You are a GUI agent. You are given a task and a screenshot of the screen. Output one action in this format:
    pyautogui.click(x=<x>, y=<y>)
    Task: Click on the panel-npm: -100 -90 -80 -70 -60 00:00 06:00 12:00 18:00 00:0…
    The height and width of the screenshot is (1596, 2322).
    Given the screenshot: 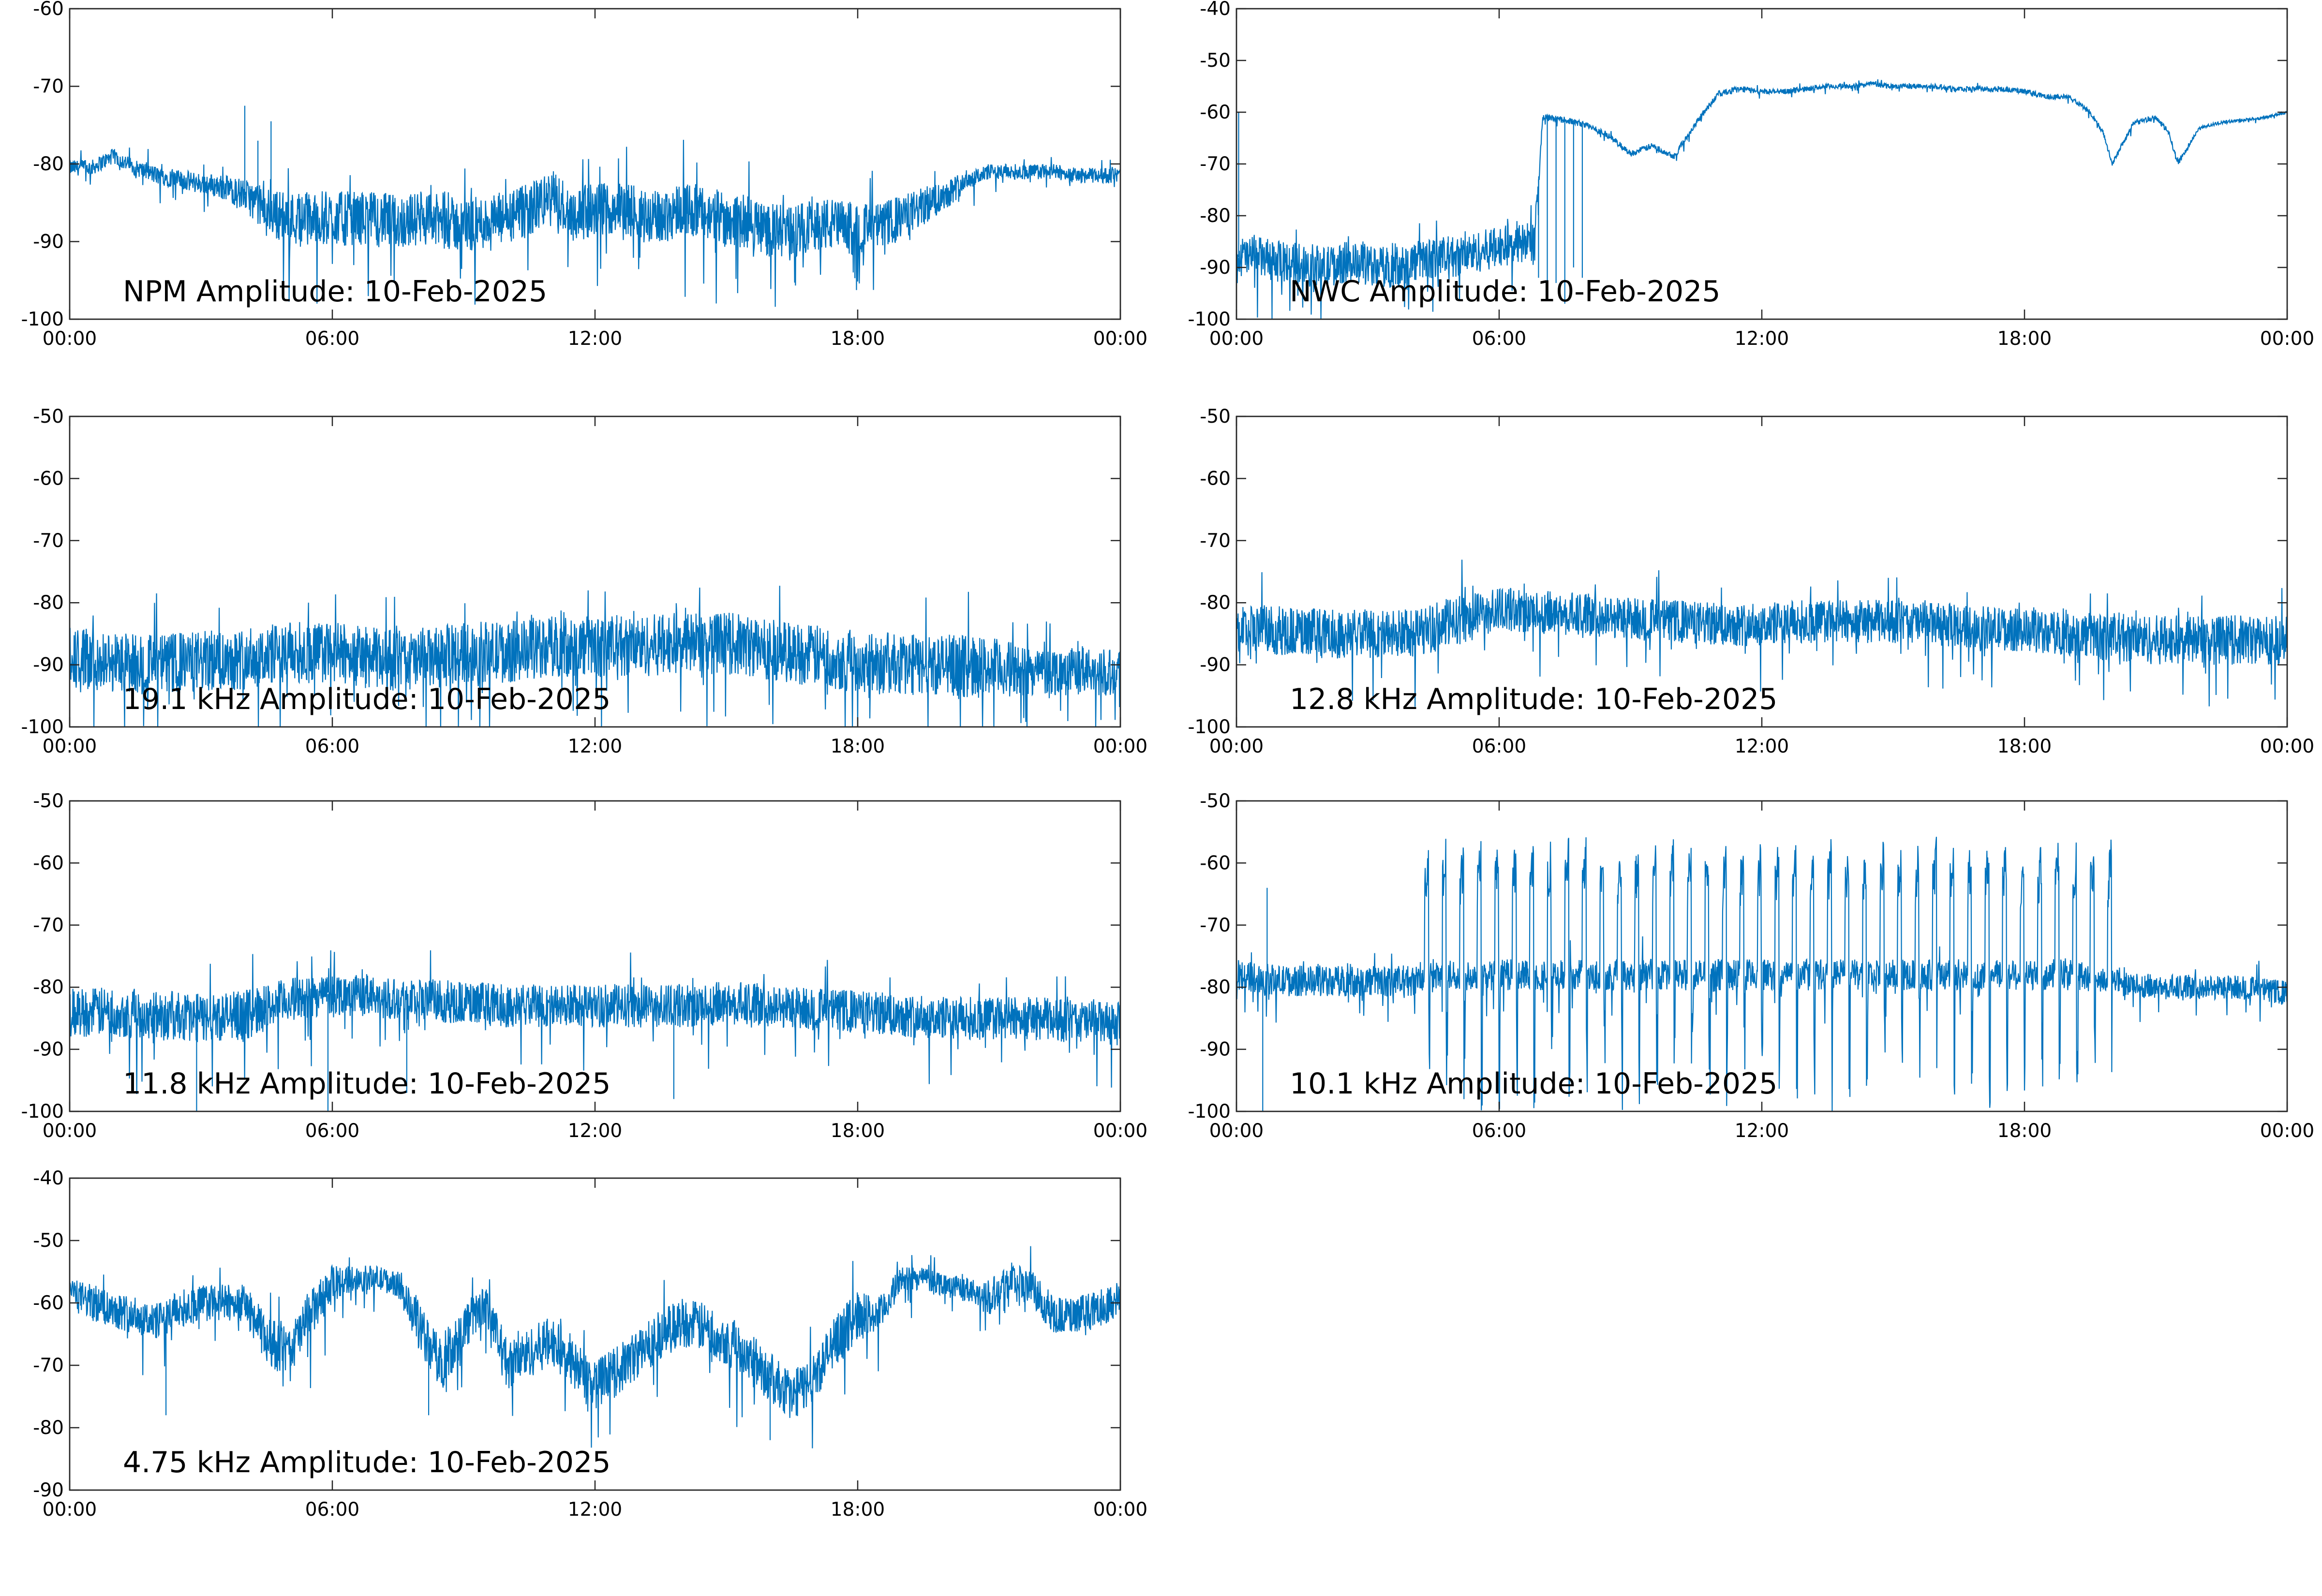 What is the action you would take?
    pyautogui.click(x=584, y=175)
    